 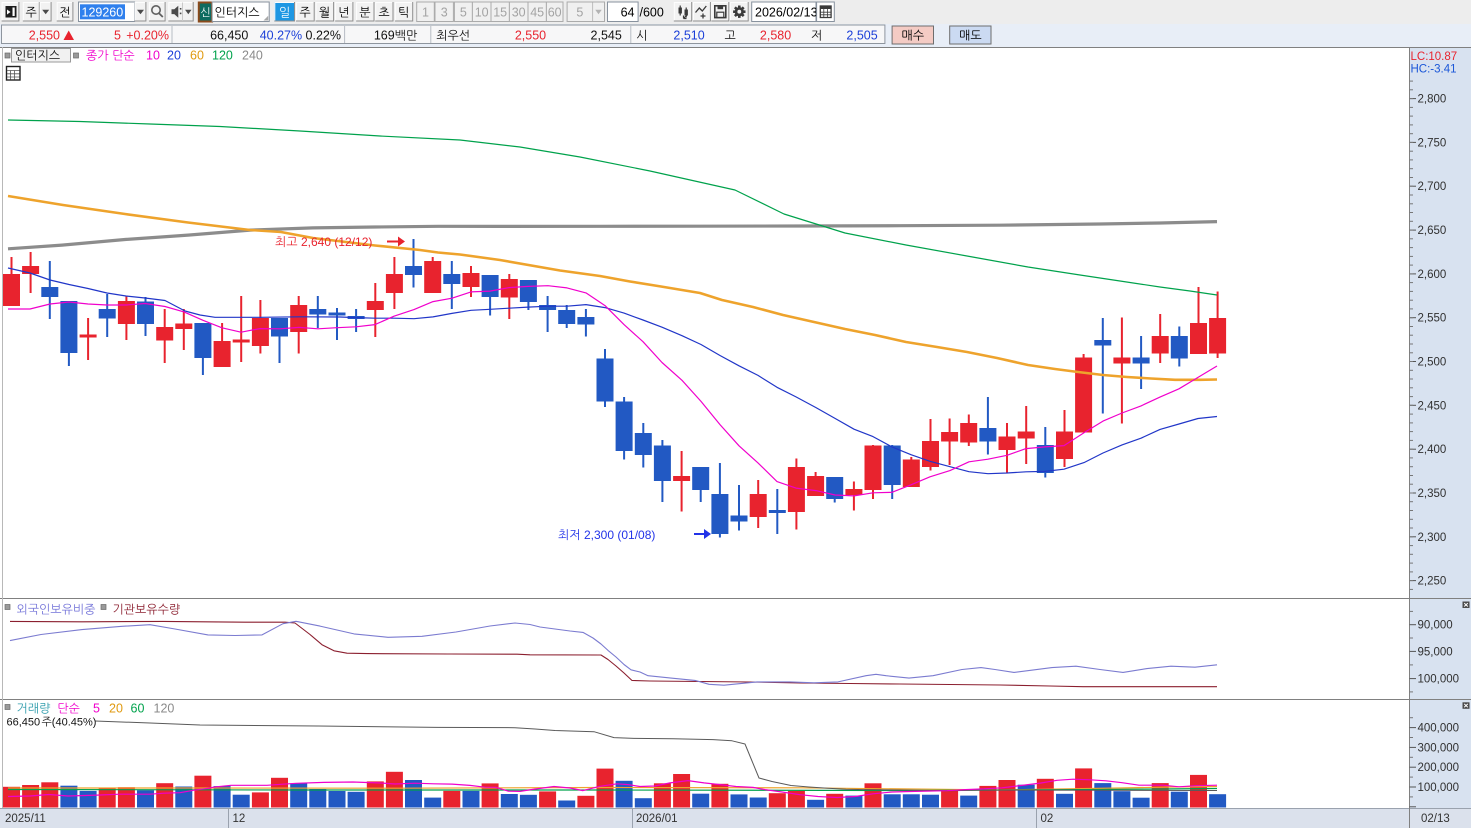 What do you see at coordinates (606, 36) in the screenshot?
I see `svg-text: 2,545` at bounding box center [606, 36].